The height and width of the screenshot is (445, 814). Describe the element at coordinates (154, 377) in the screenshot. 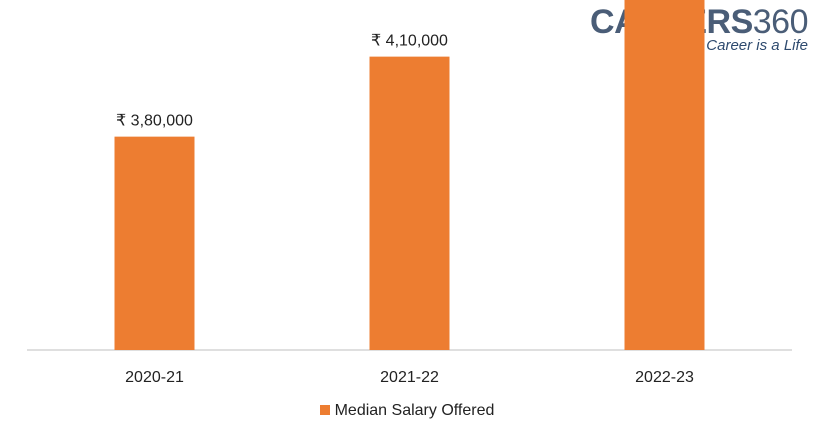

I see `x-tick-label-2020-21: 2020-21` at that location.